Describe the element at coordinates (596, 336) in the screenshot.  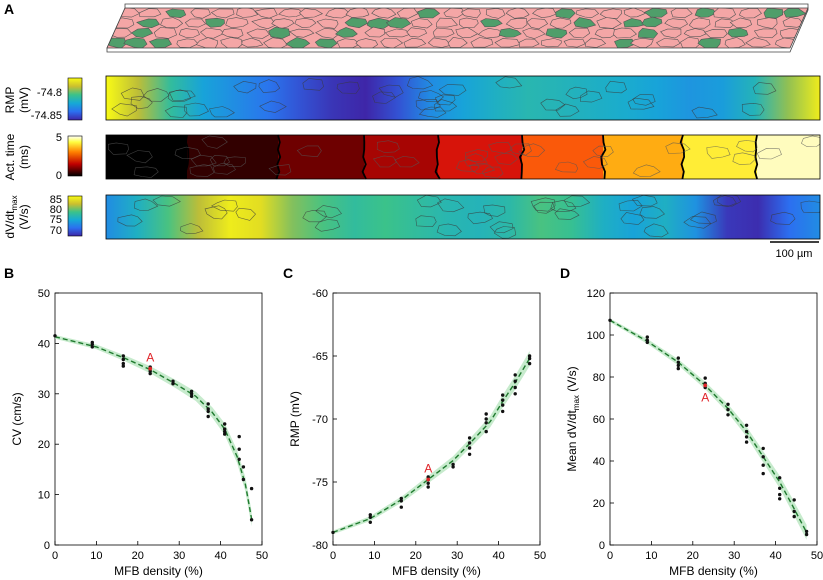
I see `dvdt-ytick-label: 100` at that location.